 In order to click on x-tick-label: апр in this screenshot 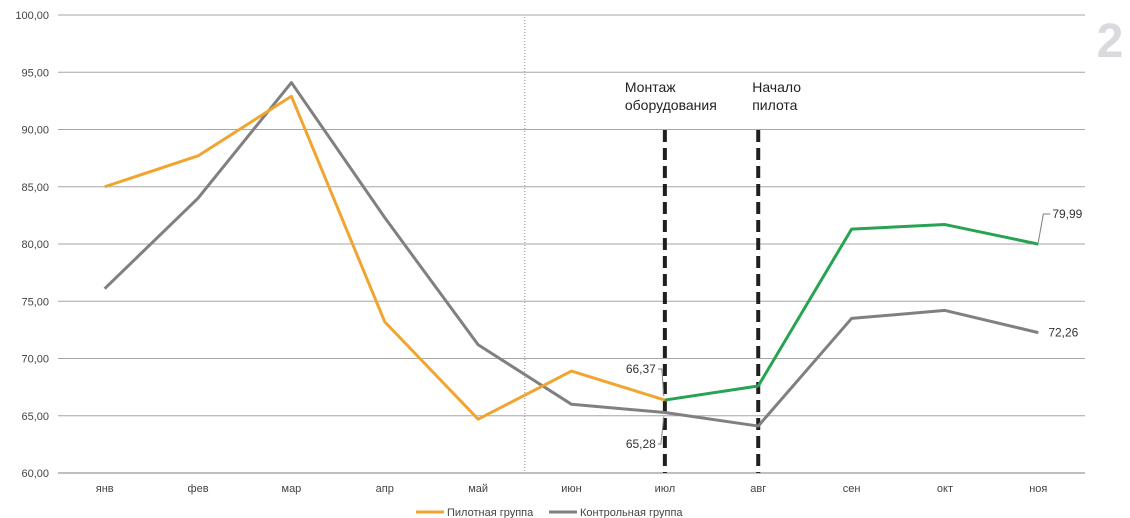, I will do `click(385, 489)`.